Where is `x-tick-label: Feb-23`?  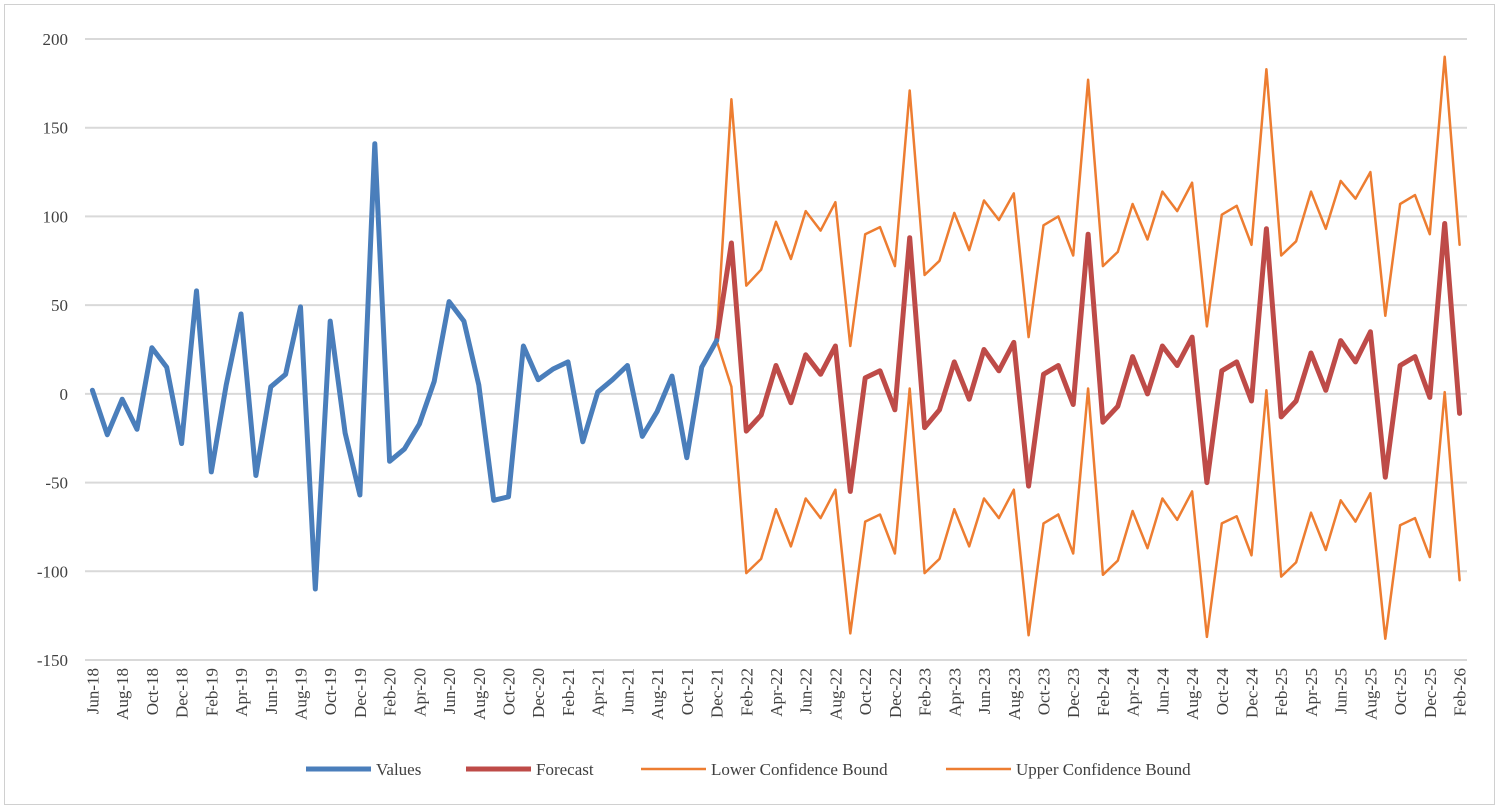 x-tick-label: Feb-23 is located at coordinates (925, 692).